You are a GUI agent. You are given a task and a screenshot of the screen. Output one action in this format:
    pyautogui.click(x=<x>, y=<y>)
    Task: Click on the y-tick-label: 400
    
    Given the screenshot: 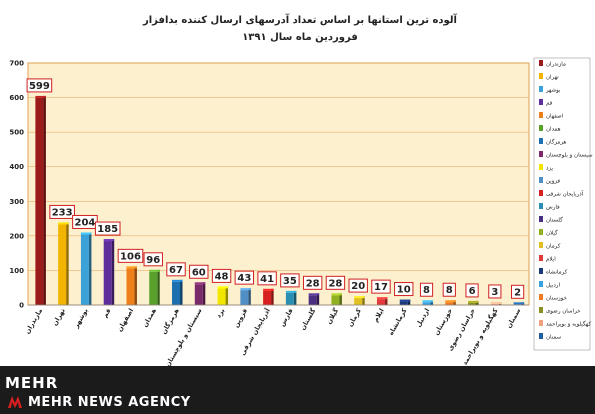 What is the action you would take?
    pyautogui.click(x=16, y=167)
    